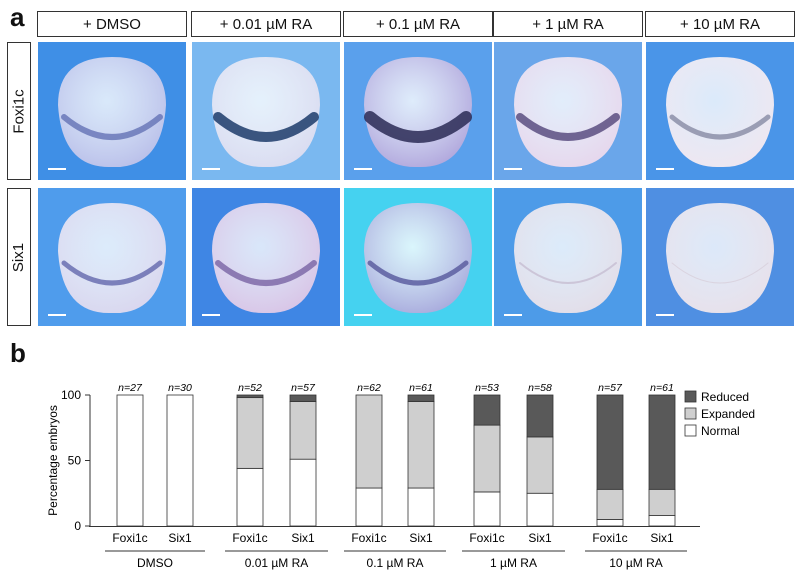  Describe the element at coordinates (418, 24) in the screenshot. I see `condition-label-2: + 0.1 µM RA` at that location.